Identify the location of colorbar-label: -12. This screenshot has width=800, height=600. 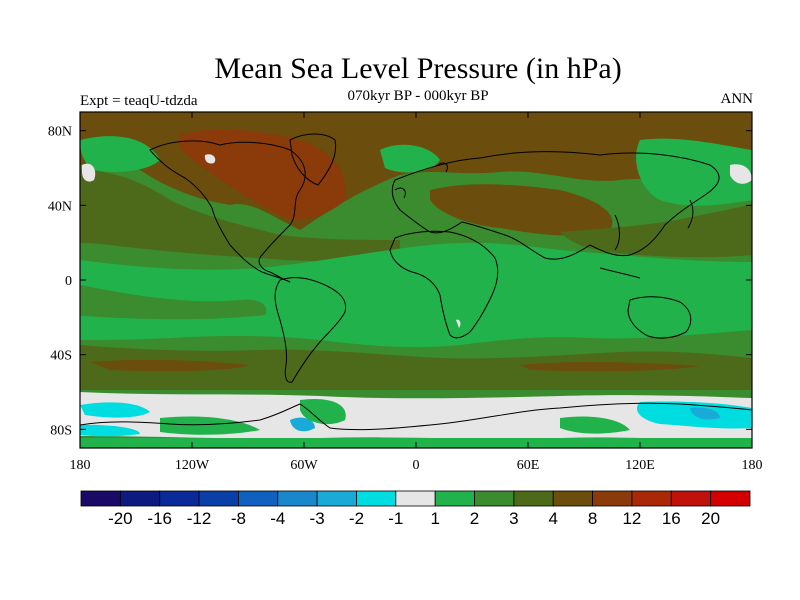
(199, 518).